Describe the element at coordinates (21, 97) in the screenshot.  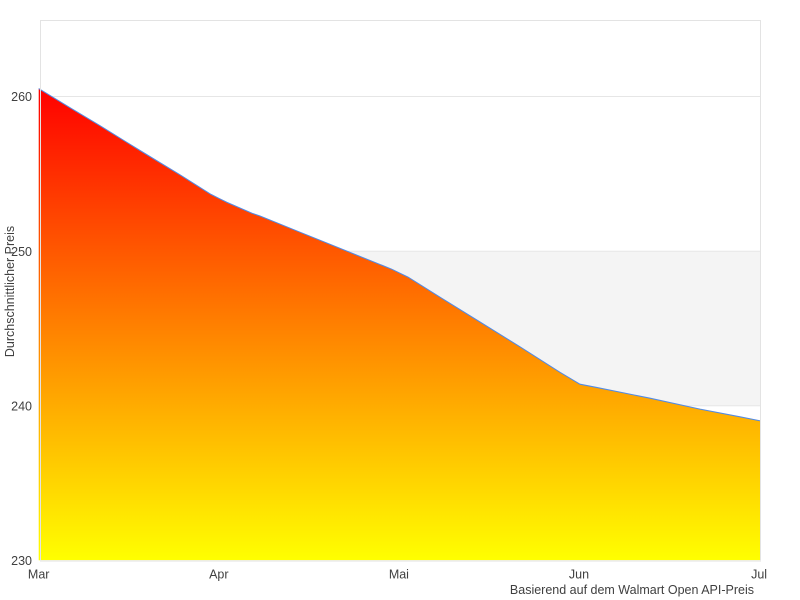
I see `svg-text: 260` at that location.